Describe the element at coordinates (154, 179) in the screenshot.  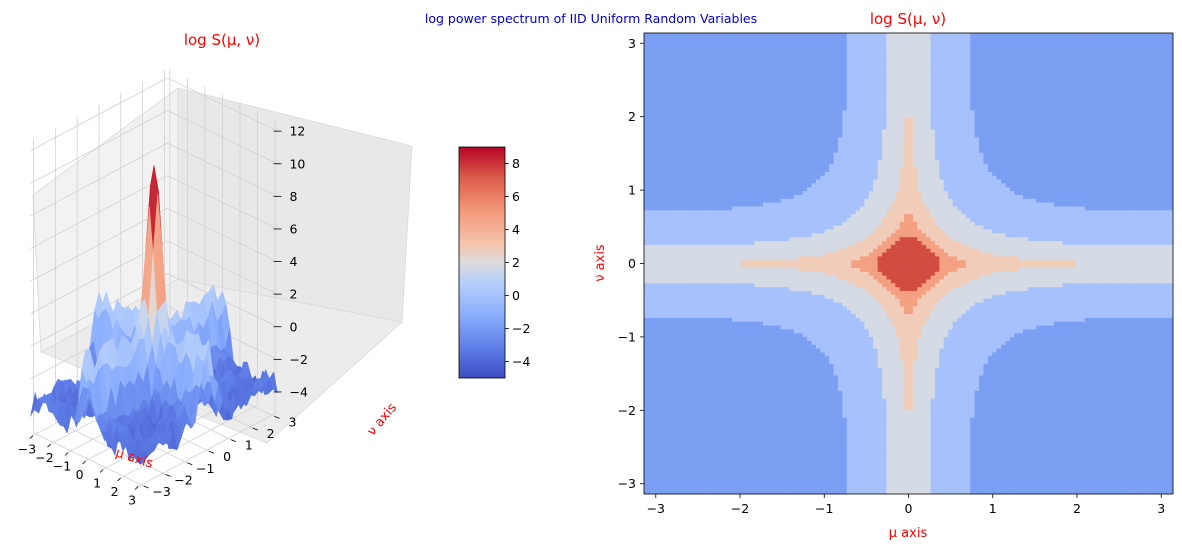
I see `grid-line` at that location.